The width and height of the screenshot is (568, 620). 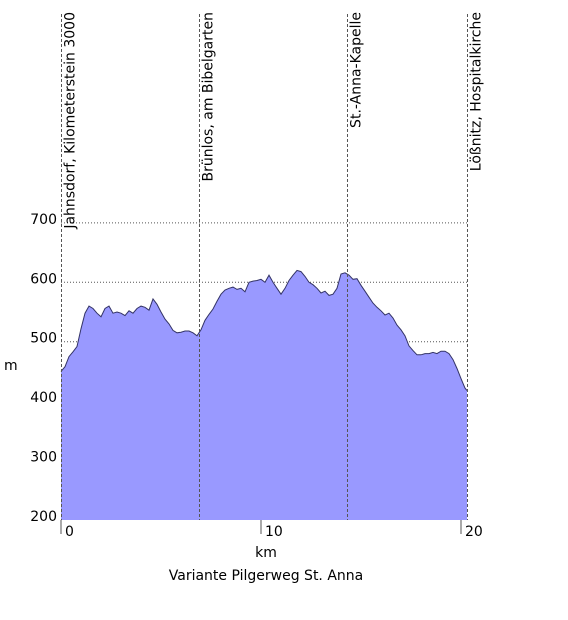 I want to click on y-axis-label: m, so click(x=11, y=366).